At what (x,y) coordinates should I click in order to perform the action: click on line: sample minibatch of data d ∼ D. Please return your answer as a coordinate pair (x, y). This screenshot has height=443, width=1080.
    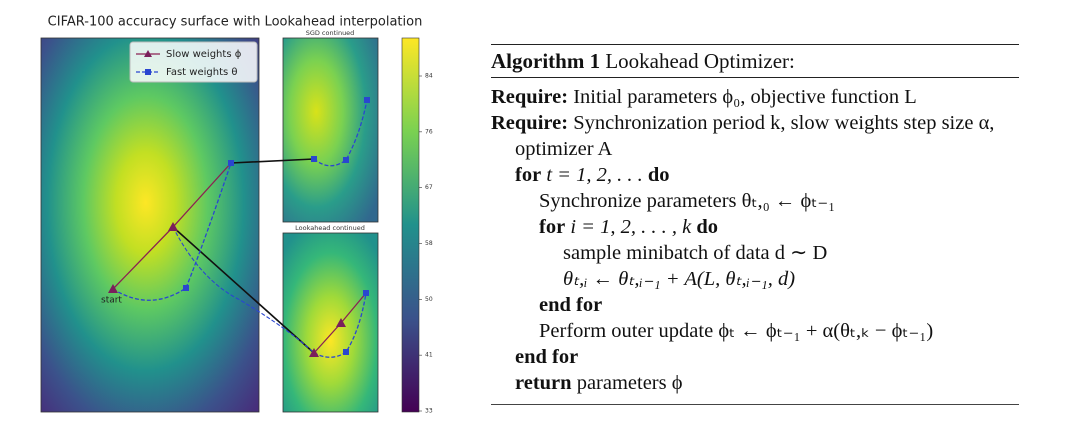
    Looking at the image, I should click on (755, 253).